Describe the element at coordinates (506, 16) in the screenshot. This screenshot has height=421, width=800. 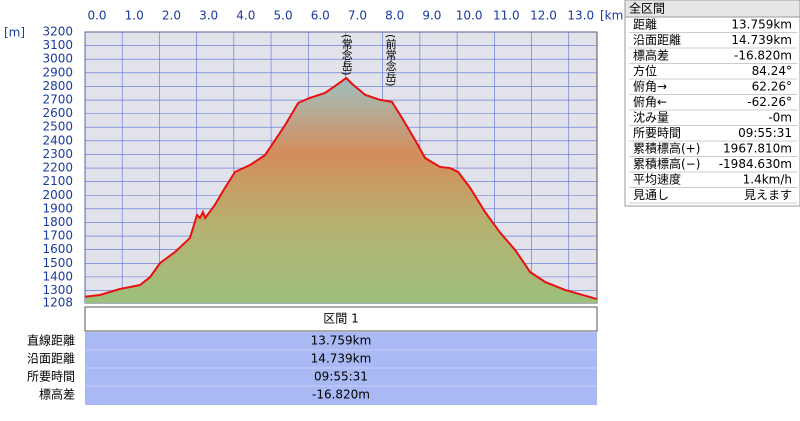
I see `x-tick-label: 11.0` at that location.